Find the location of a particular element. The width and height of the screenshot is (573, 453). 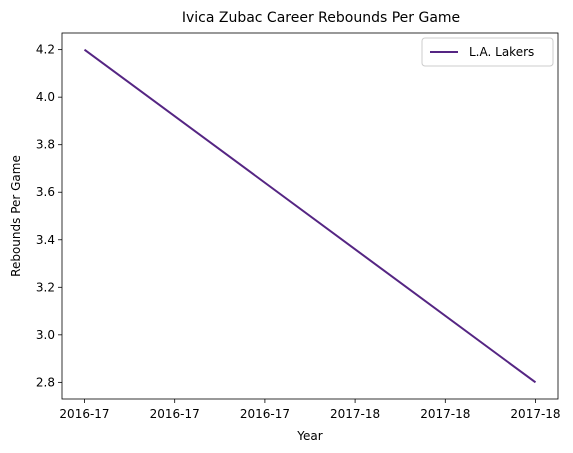

y-tick-label: 3.0 is located at coordinates (45, 335).